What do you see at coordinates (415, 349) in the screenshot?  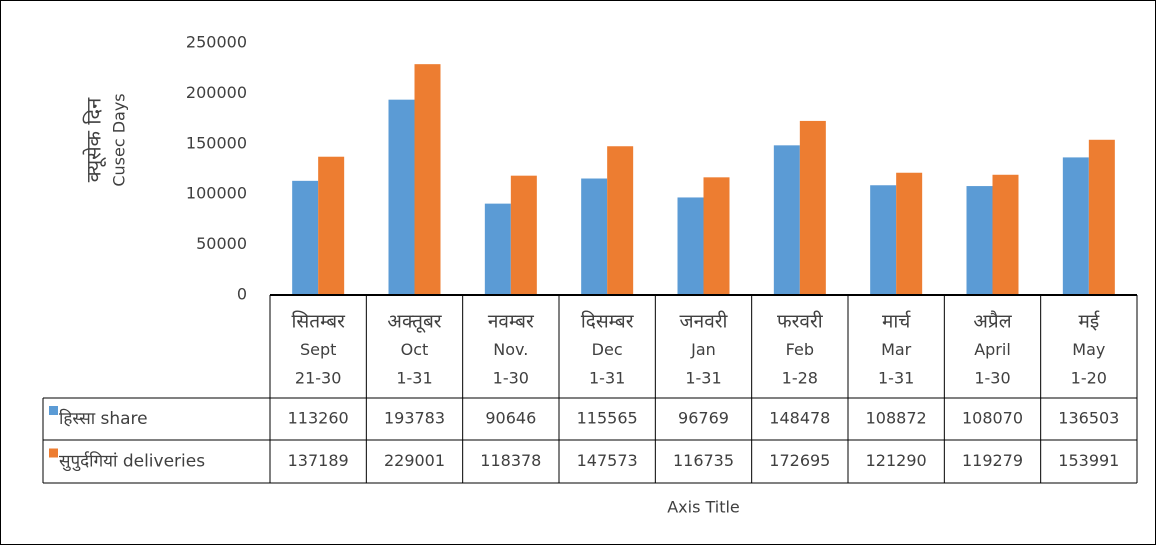 I see `x-tick-label: Oct` at bounding box center [415, 349].